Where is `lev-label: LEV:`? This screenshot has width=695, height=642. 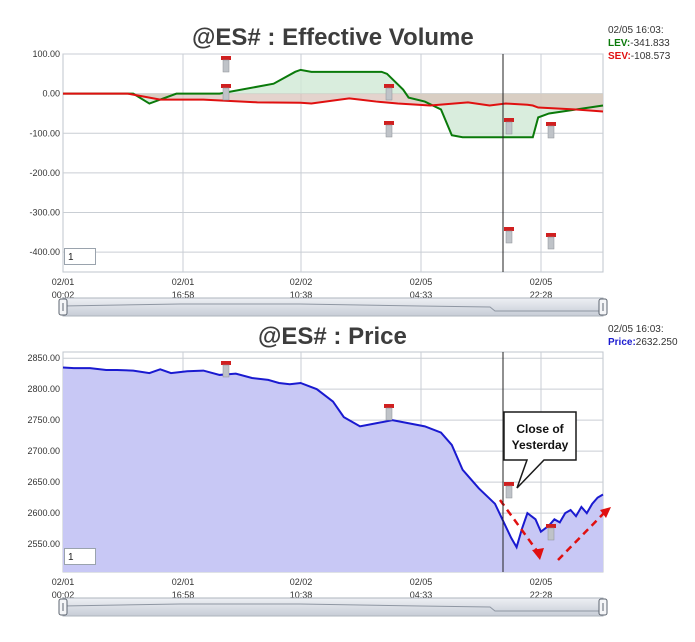 lev-label: LEV: is located at coordinates (619, 43).